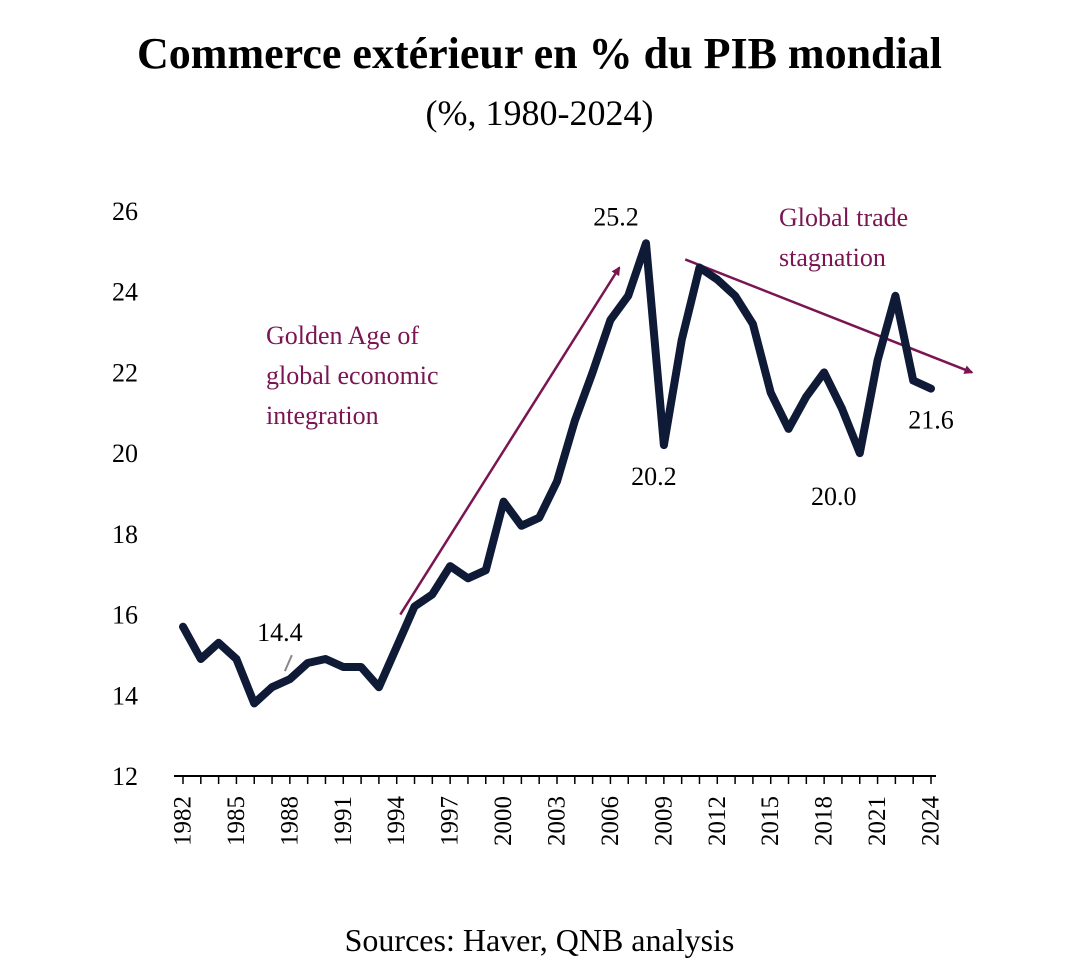 This screenshot has width=1079, height=970. What do you see at coordinates (539, 53) in the screenshot?
I see `chart-title: Commerce extérieur en % du PIB mondial` at bounding box center [539, 53].